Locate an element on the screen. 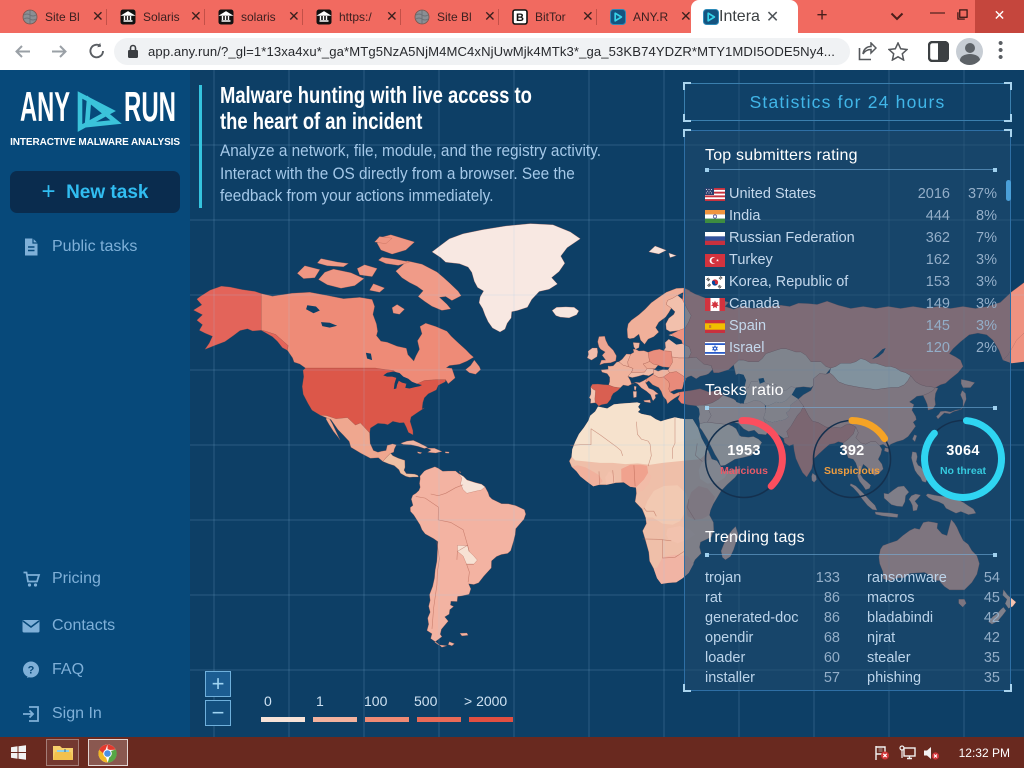  svg-text: B is located at coordinates (520, 18).